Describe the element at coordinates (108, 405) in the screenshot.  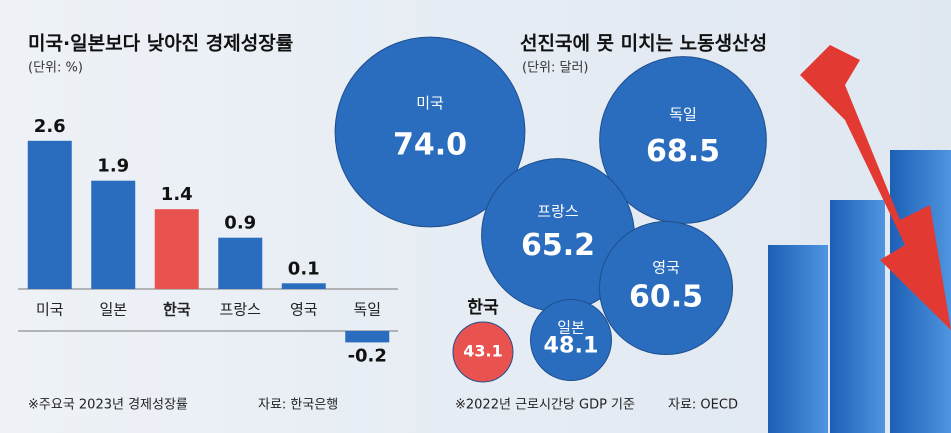
I see `footnote: ※주요국 2023년 경제성장률` at that location.